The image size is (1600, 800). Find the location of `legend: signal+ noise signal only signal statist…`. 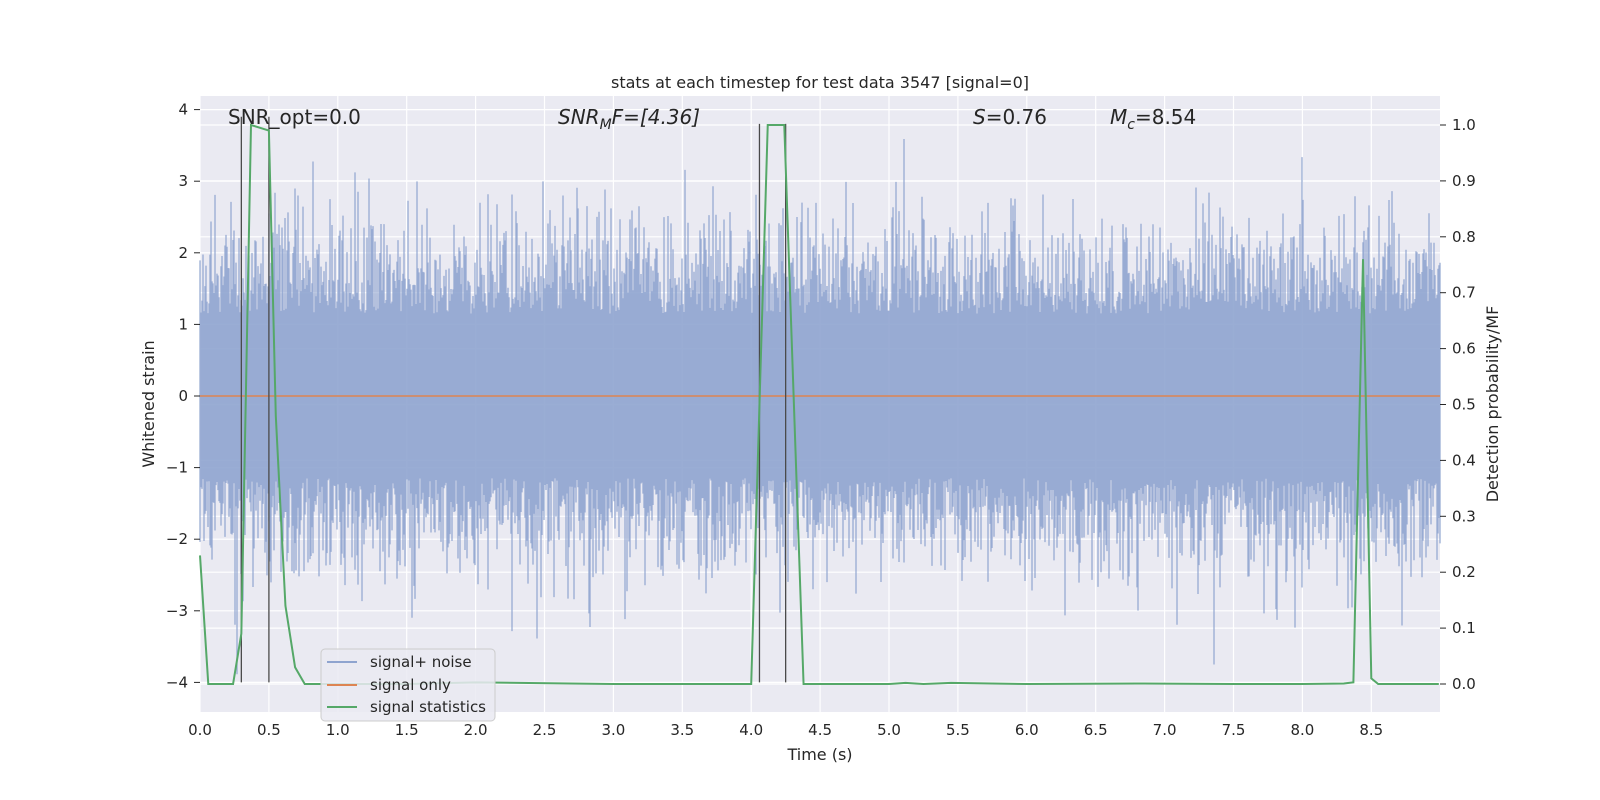

legend: signal+ noise signal only signal statist… is located at coordinates (408, 685).